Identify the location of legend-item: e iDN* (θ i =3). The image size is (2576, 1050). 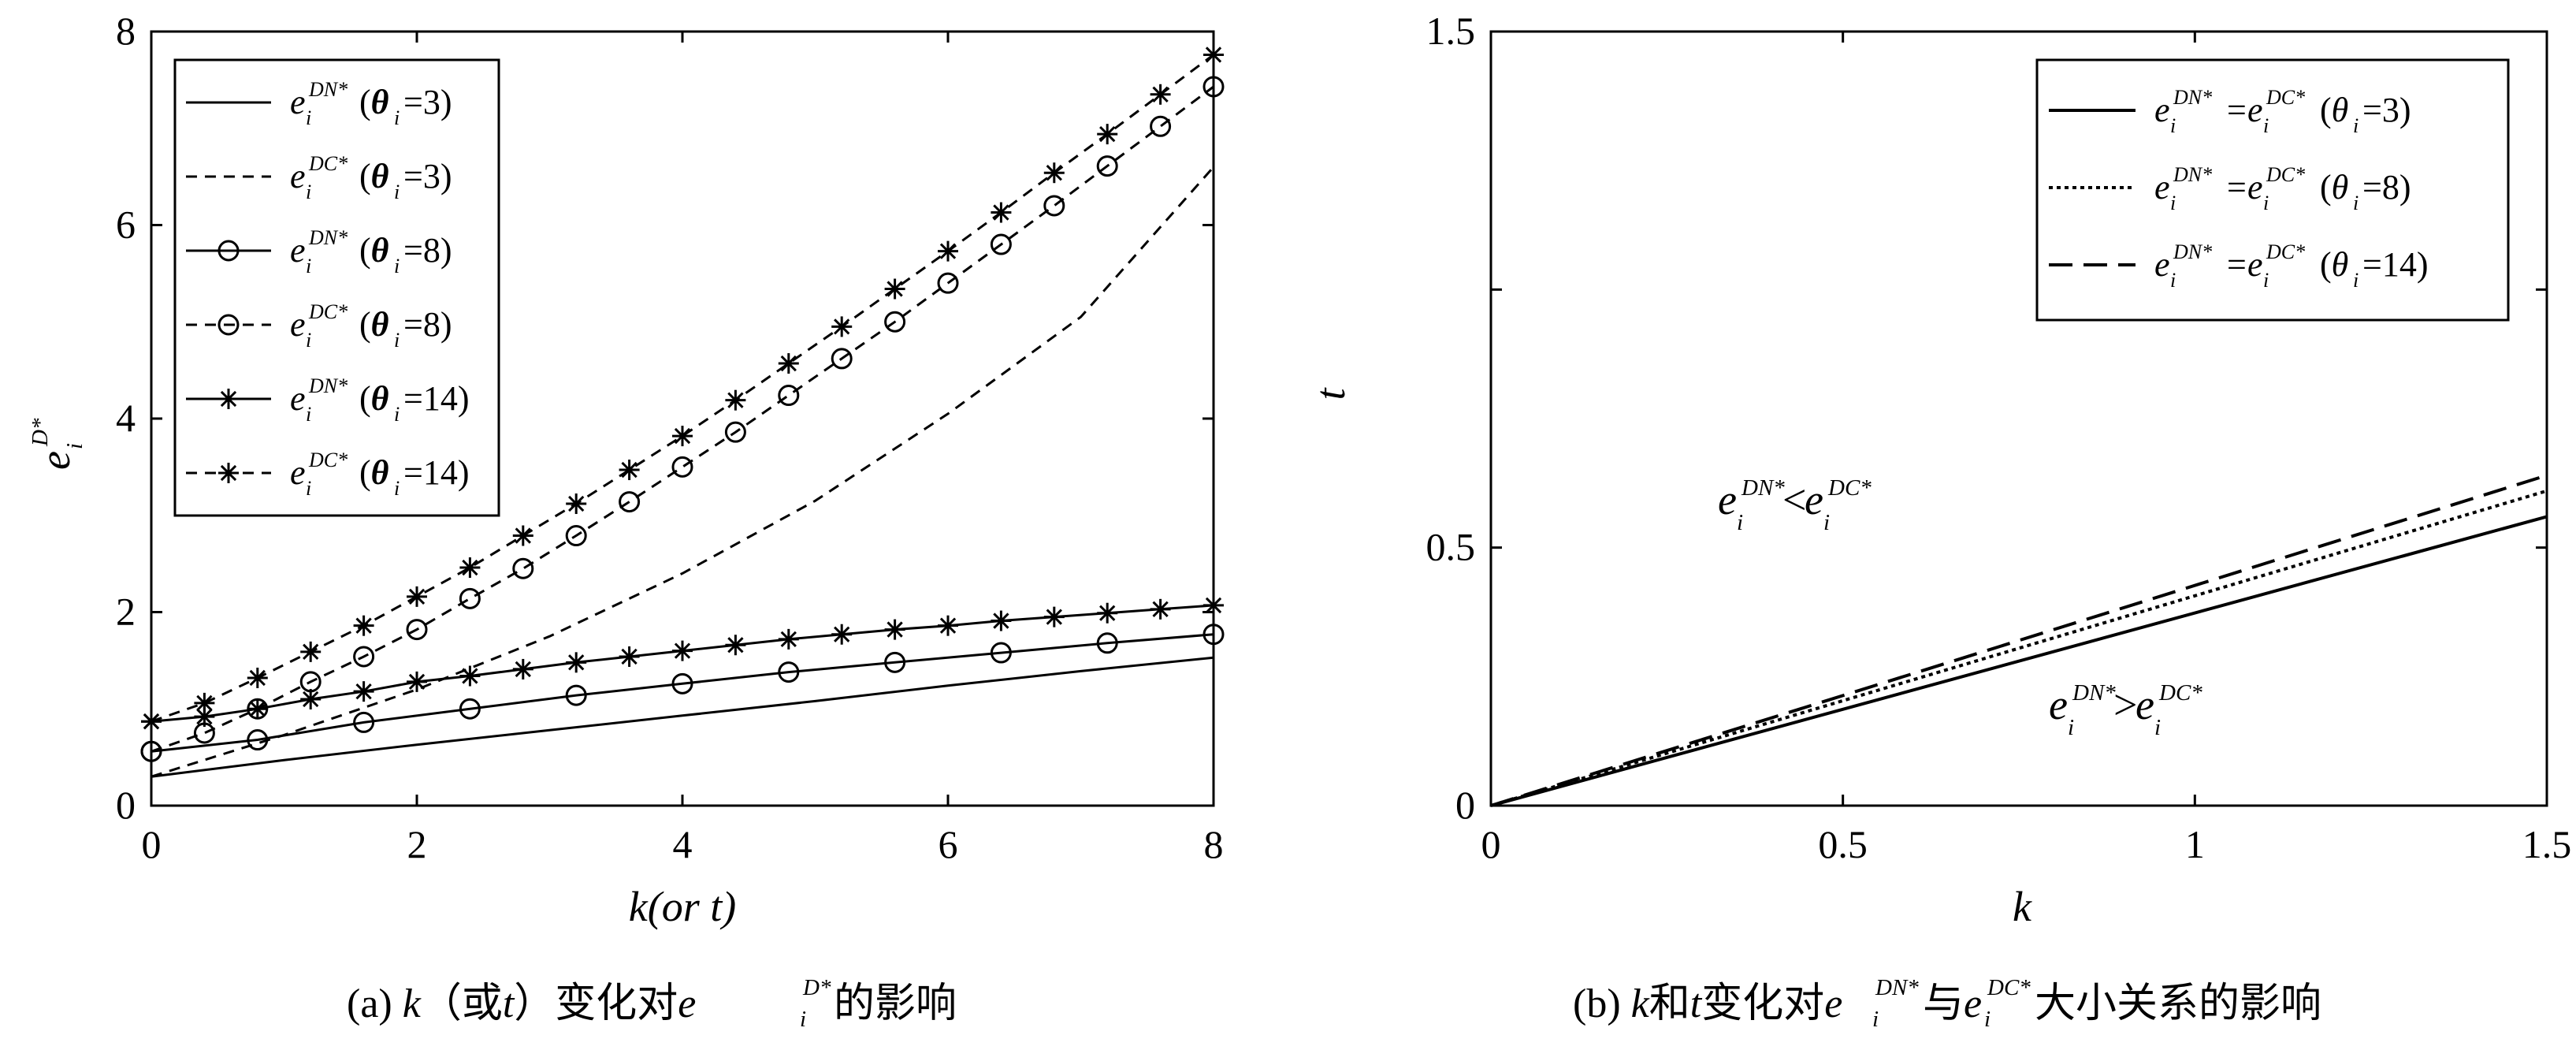
(319, 104).